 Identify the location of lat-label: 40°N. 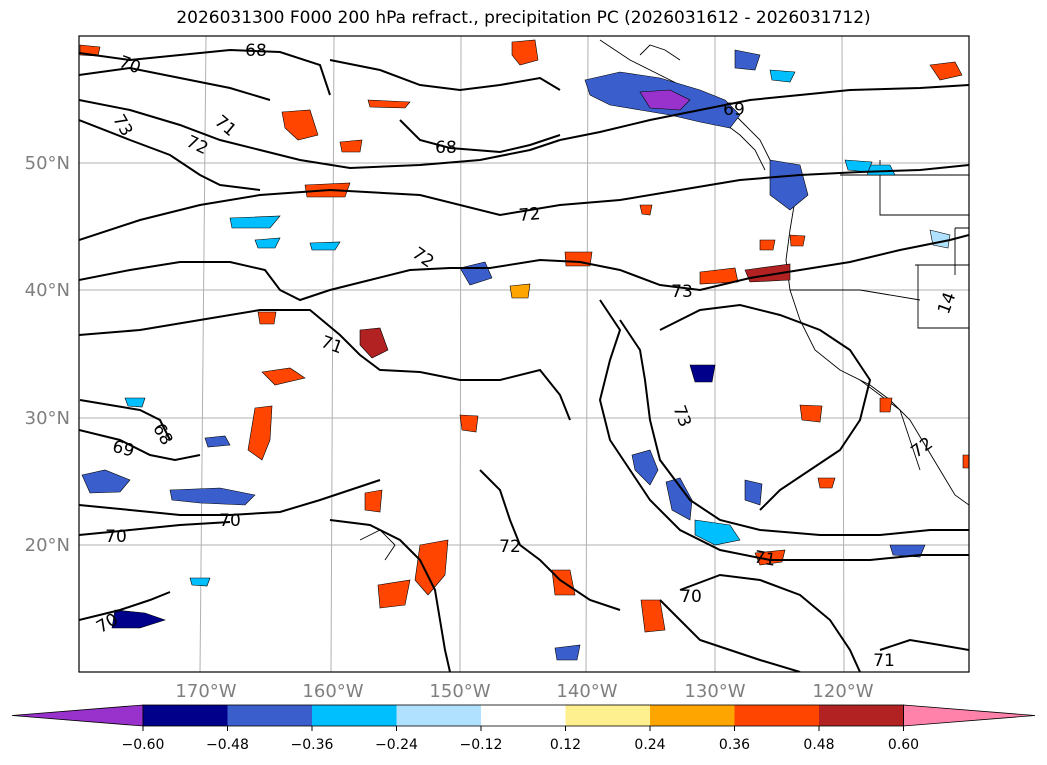
(47, 290).